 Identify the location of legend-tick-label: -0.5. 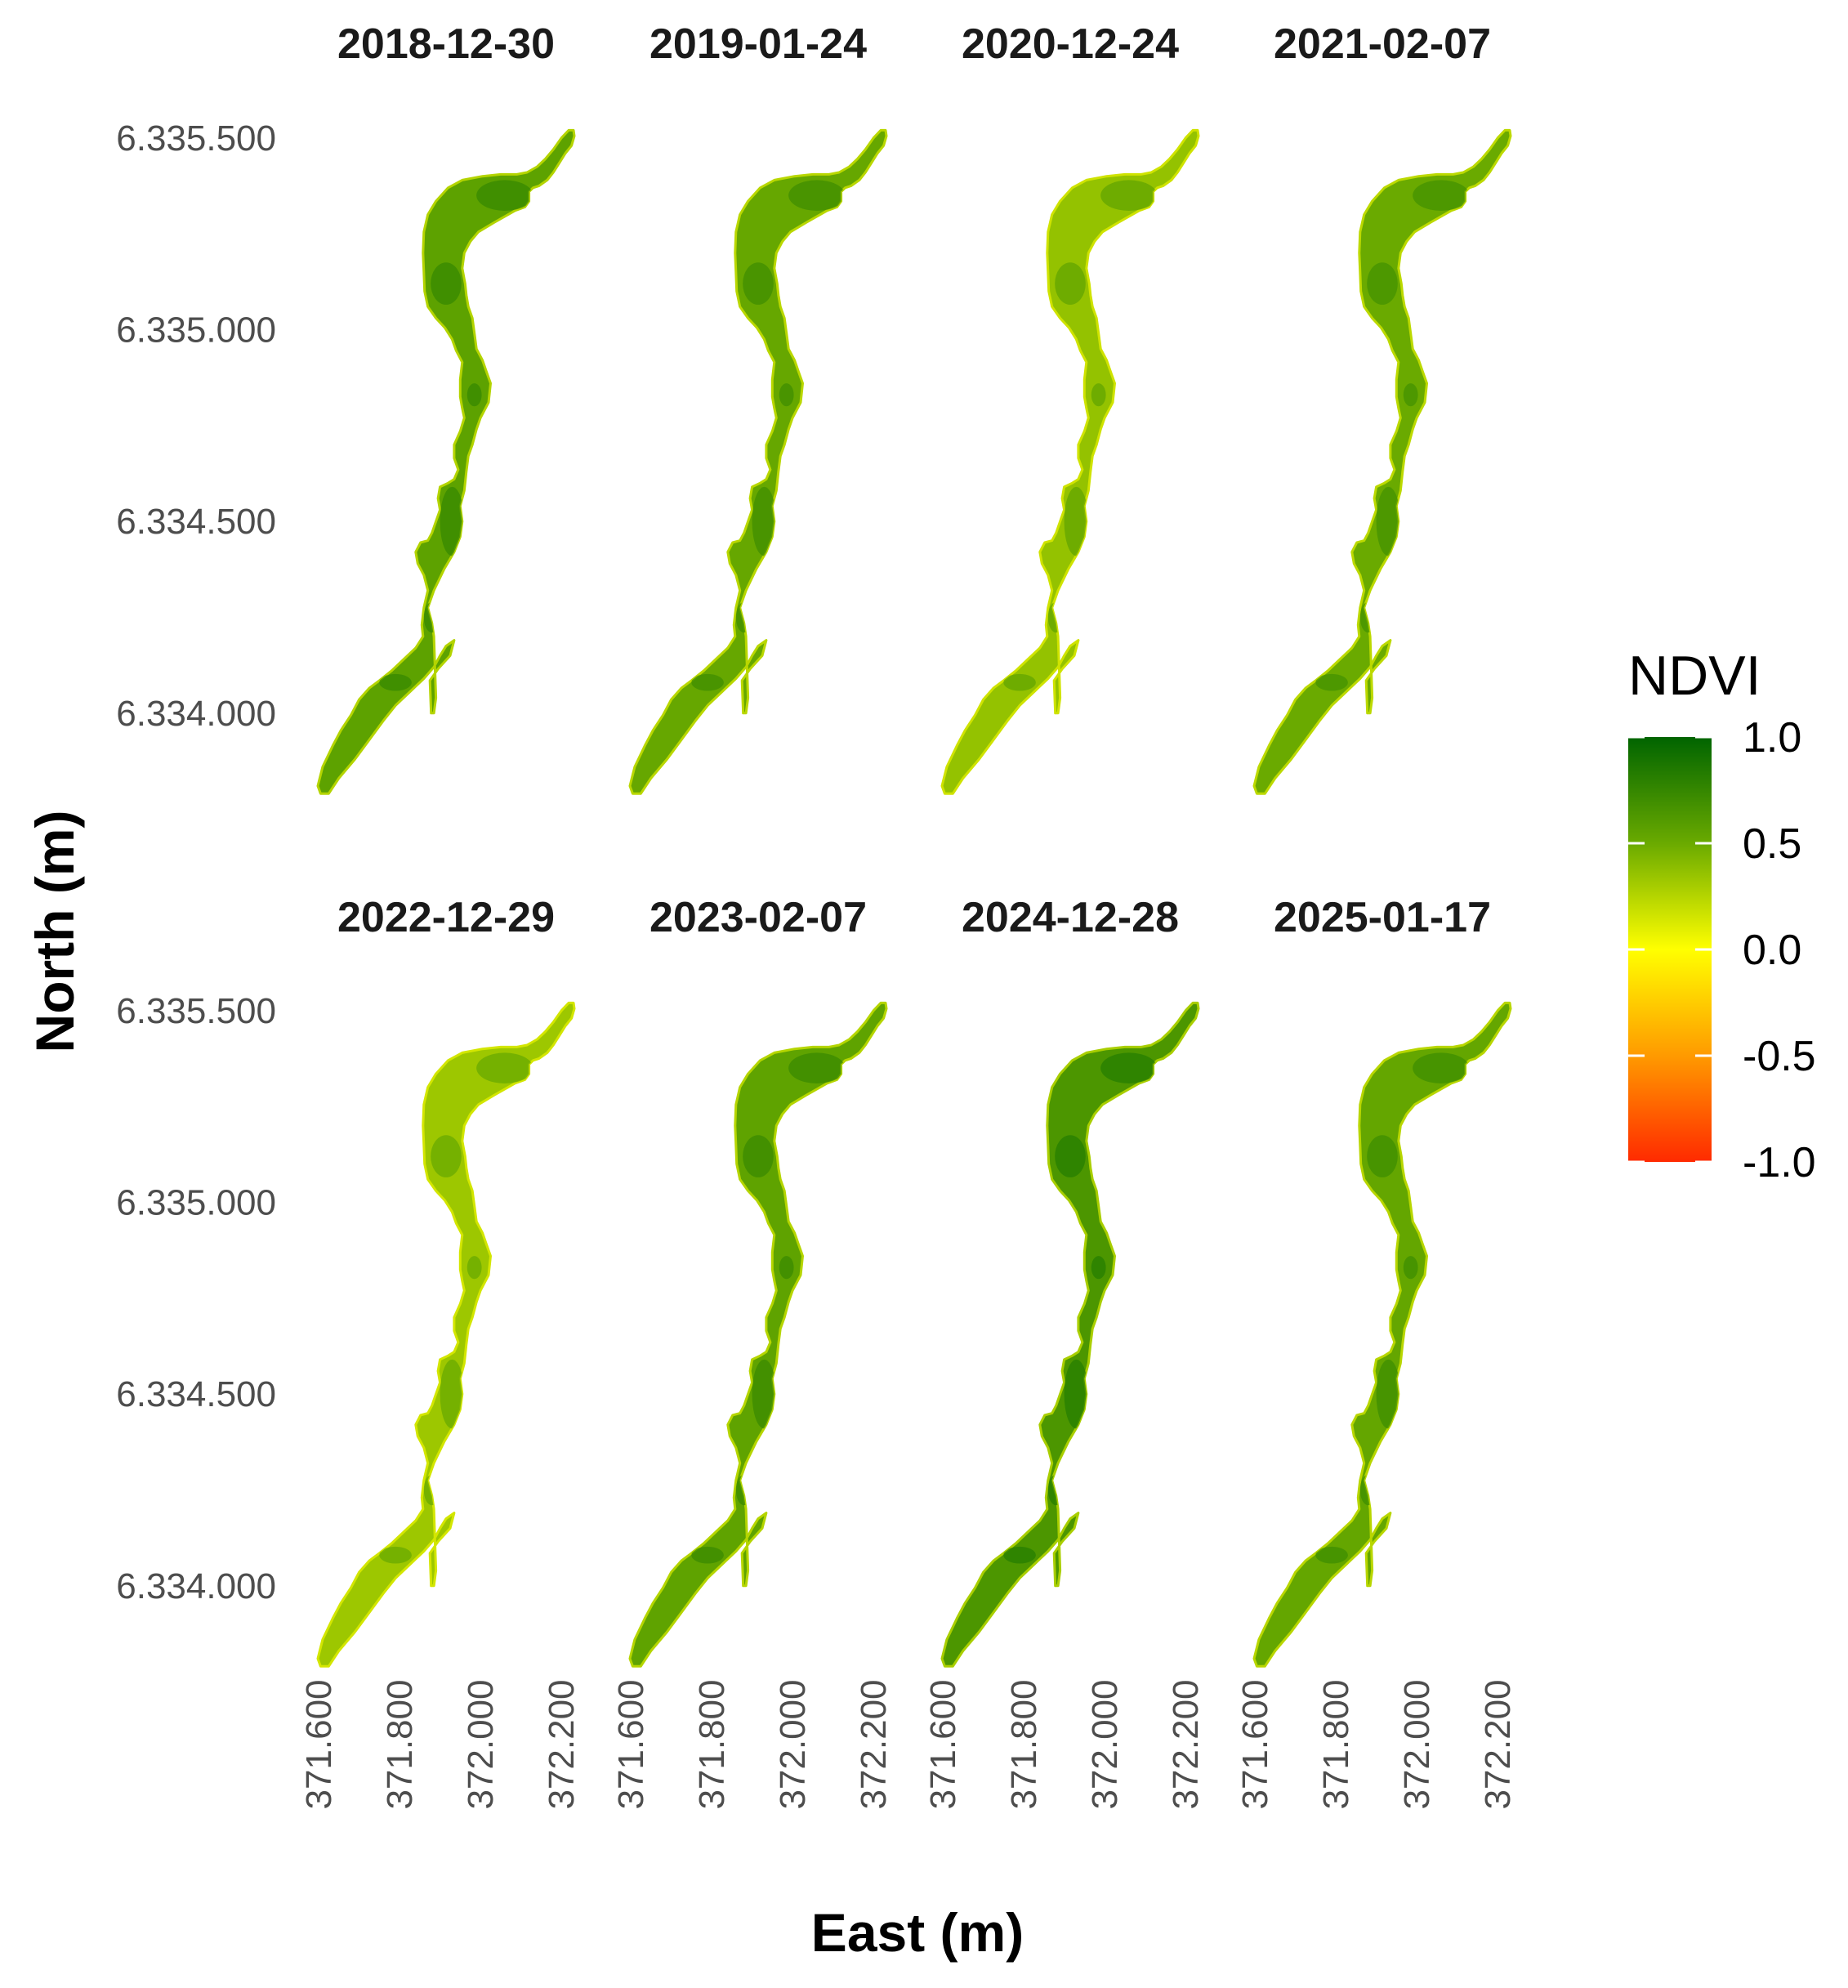
(1779, 1056).